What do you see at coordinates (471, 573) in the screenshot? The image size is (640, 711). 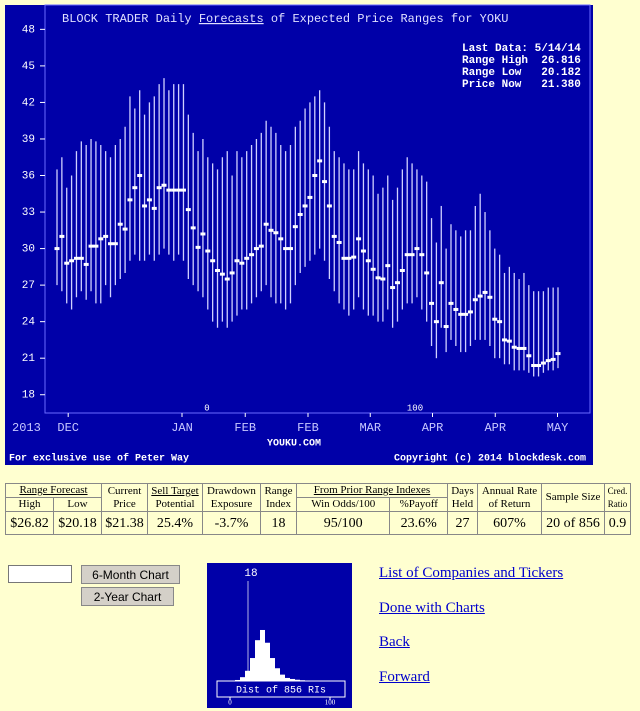 I see `link: List of Companies and Tickers` at bounding box center [471, 573].